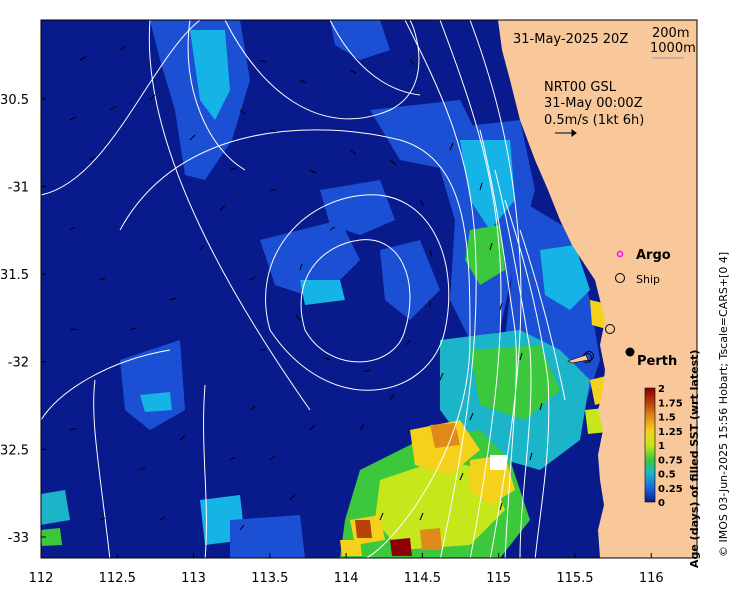  I want to click on current-time-label: 31-May 00:00Z, so click(593, 103).